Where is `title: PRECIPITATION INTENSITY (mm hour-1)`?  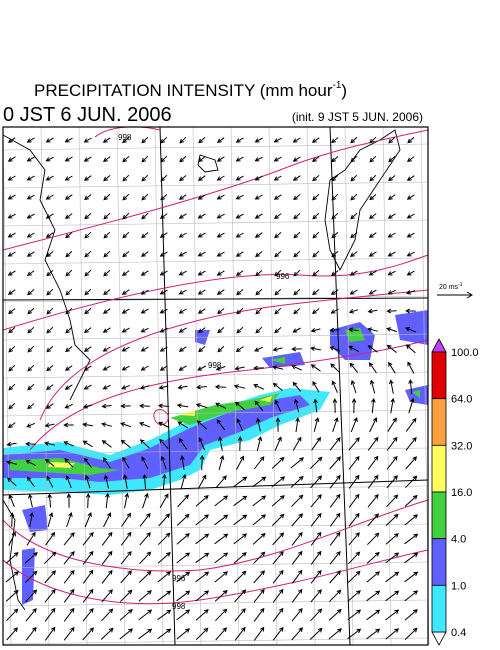
title: PRECIPITATION INTENSITY (mm hour-1) is located at coordinates (190, 90).